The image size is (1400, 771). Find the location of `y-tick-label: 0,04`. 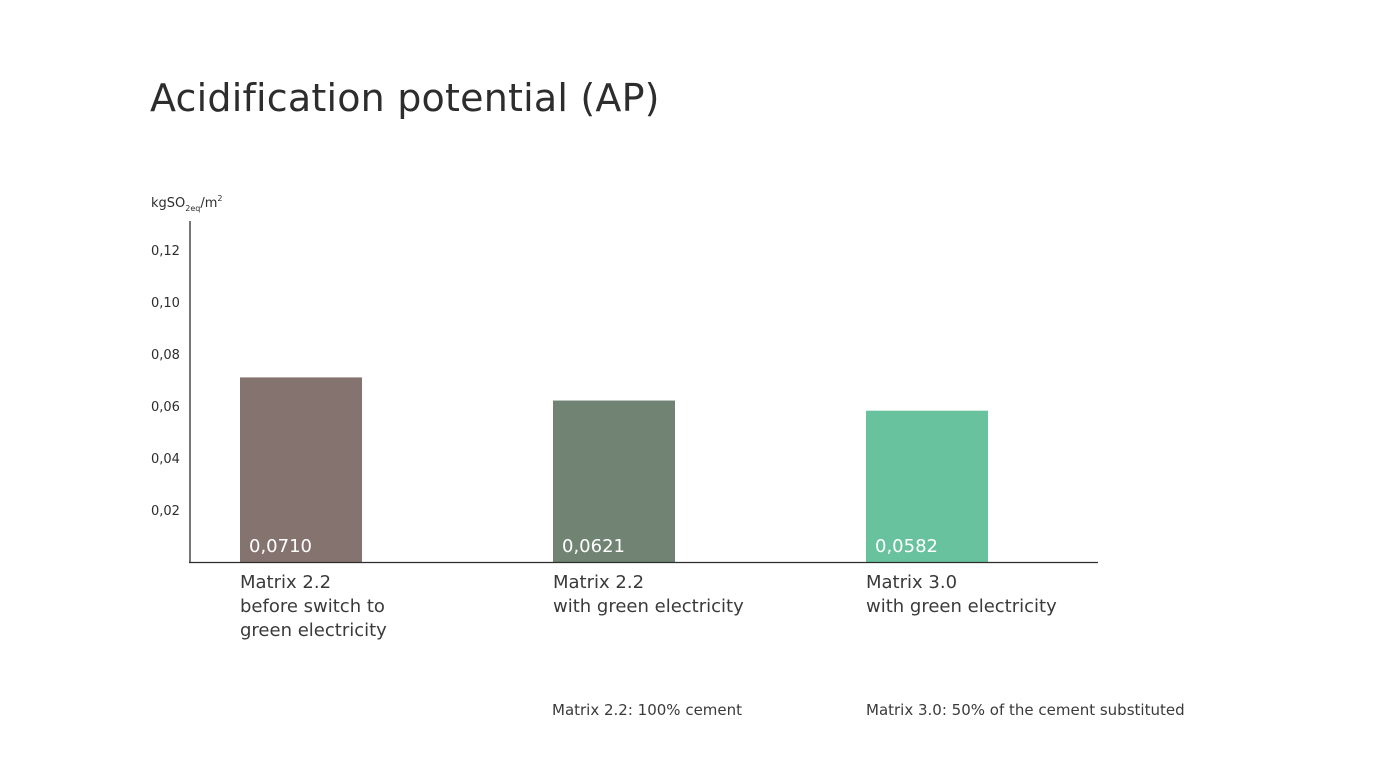

y-tick-label: 0,04 is located at coordinates (165, 459).